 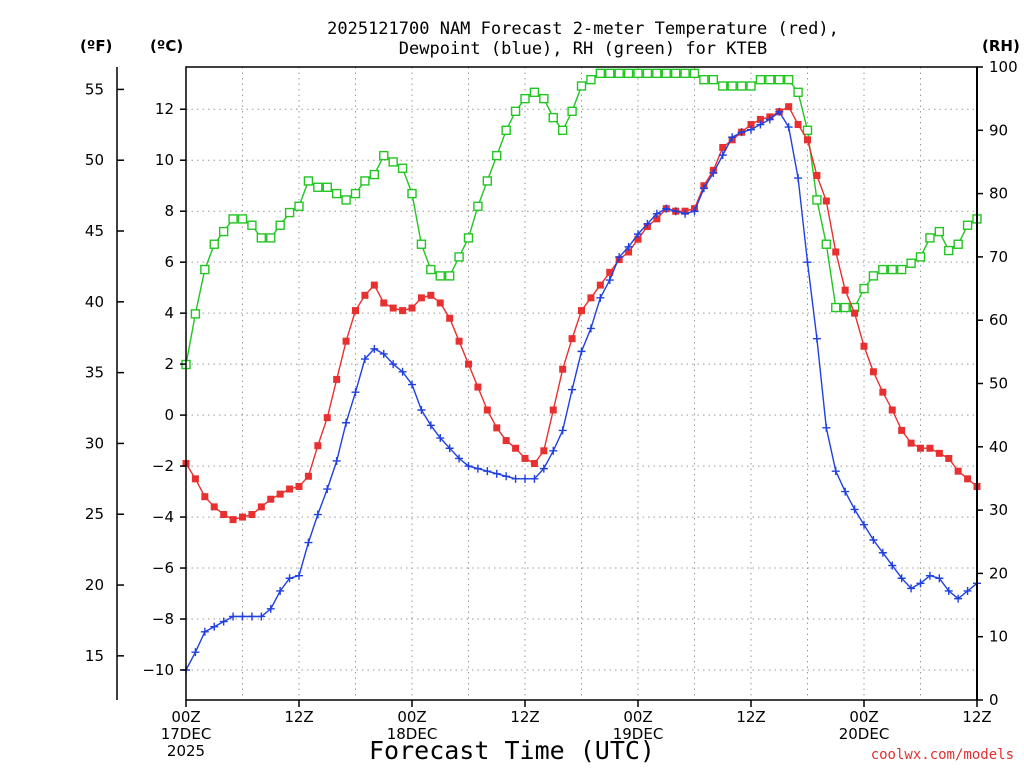 What do you see at coordinates (998, 194) in the screenshot?
I see `rh-tick-label: 80` at bounding box center [998, 194].